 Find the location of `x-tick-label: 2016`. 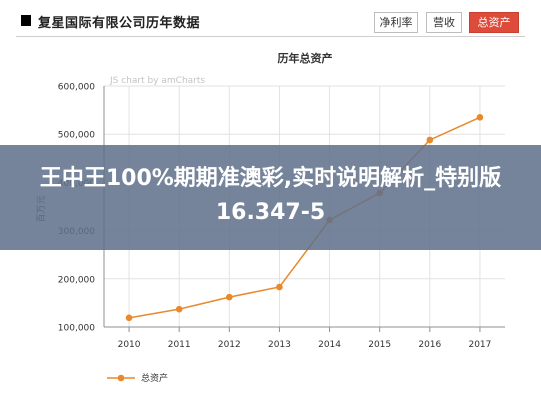

x-tick-label: 2016 is located at coordinates (429, 345).